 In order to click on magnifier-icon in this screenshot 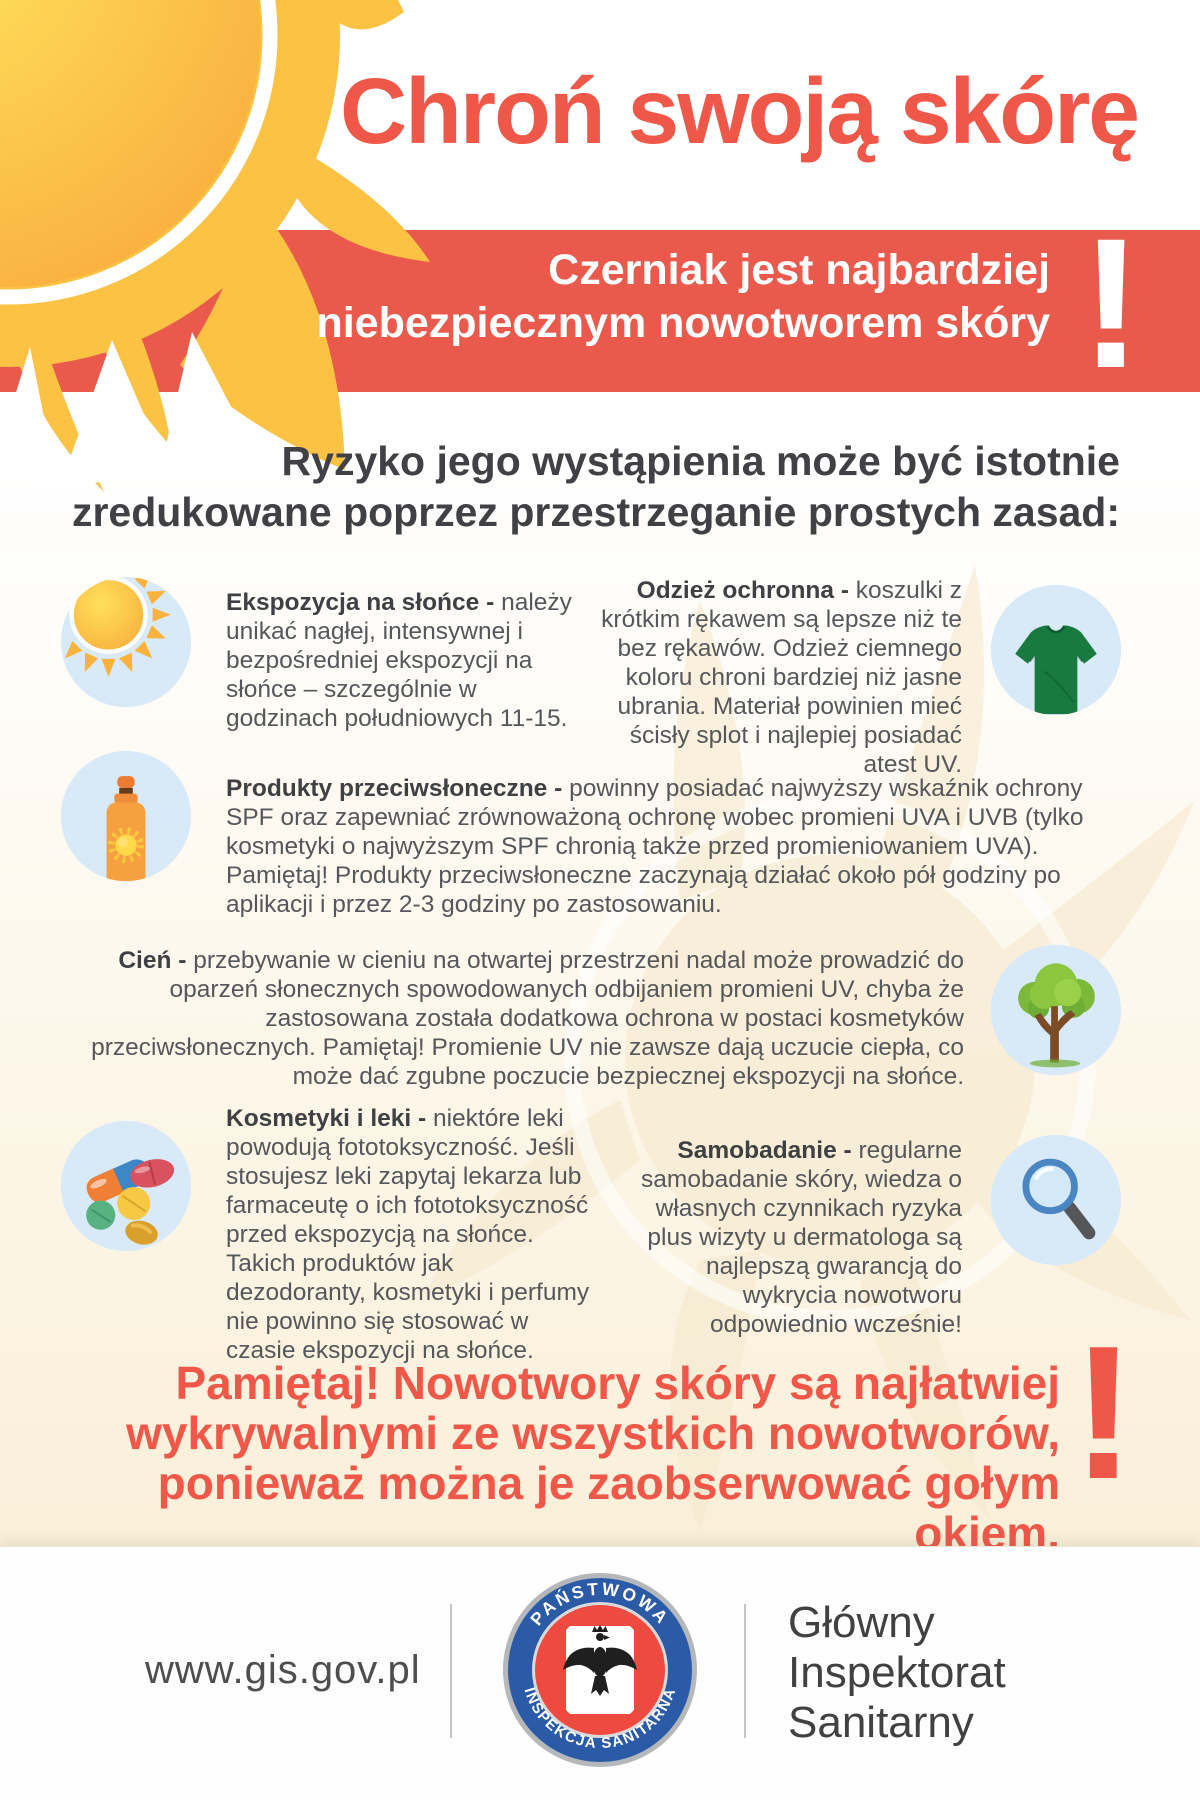, I will do `click(1056, 1202)`.